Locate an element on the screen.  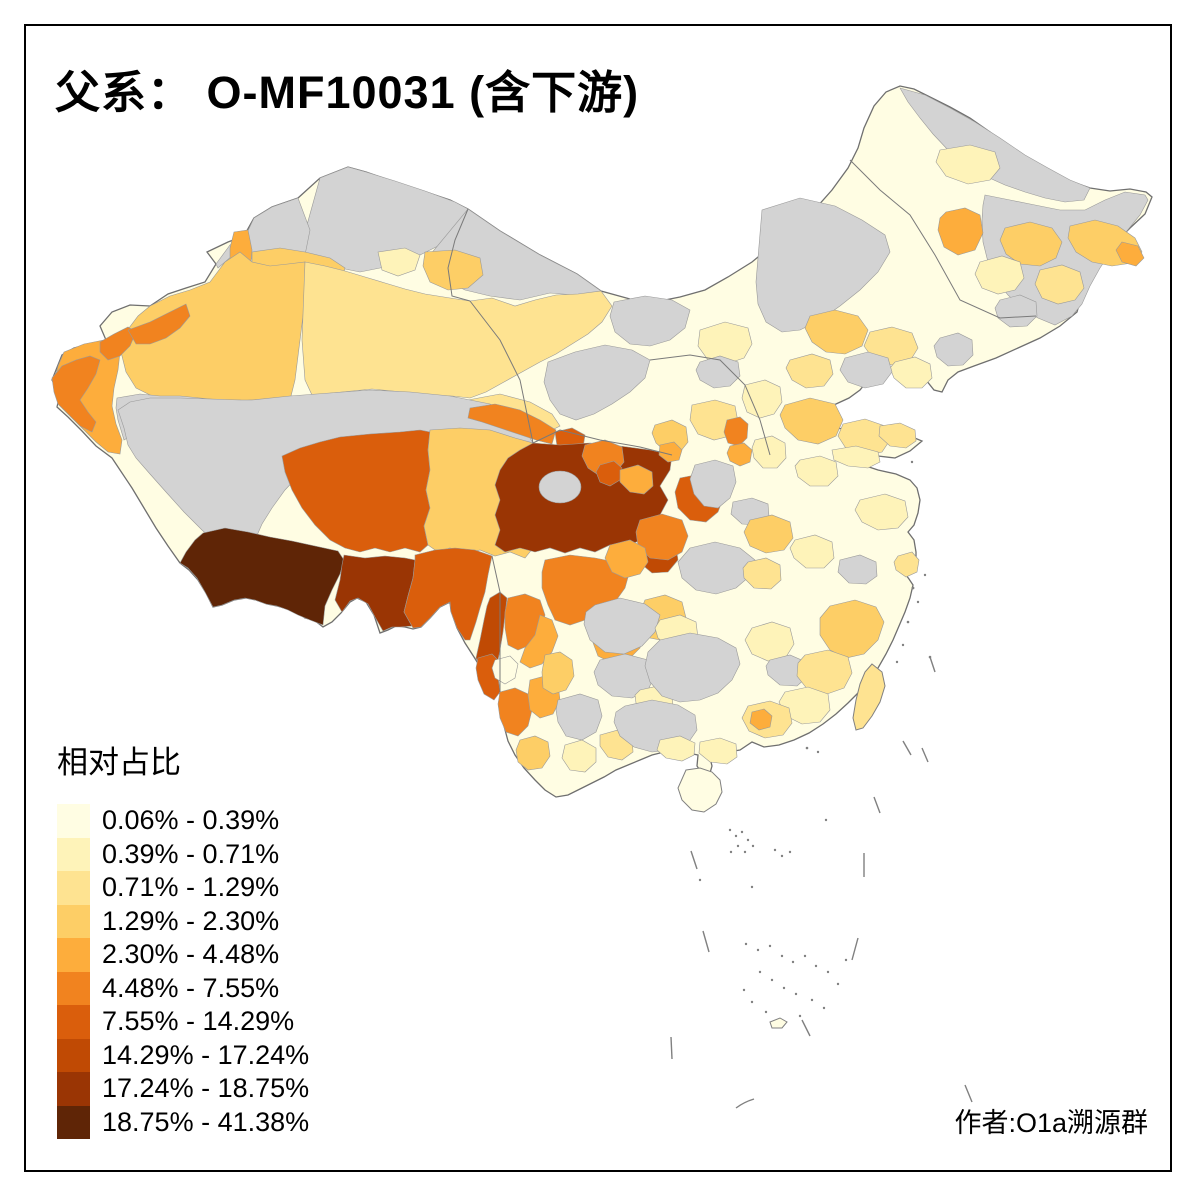
legend-item: 4.48% - 7.55% is located at coordinates (183, 988).